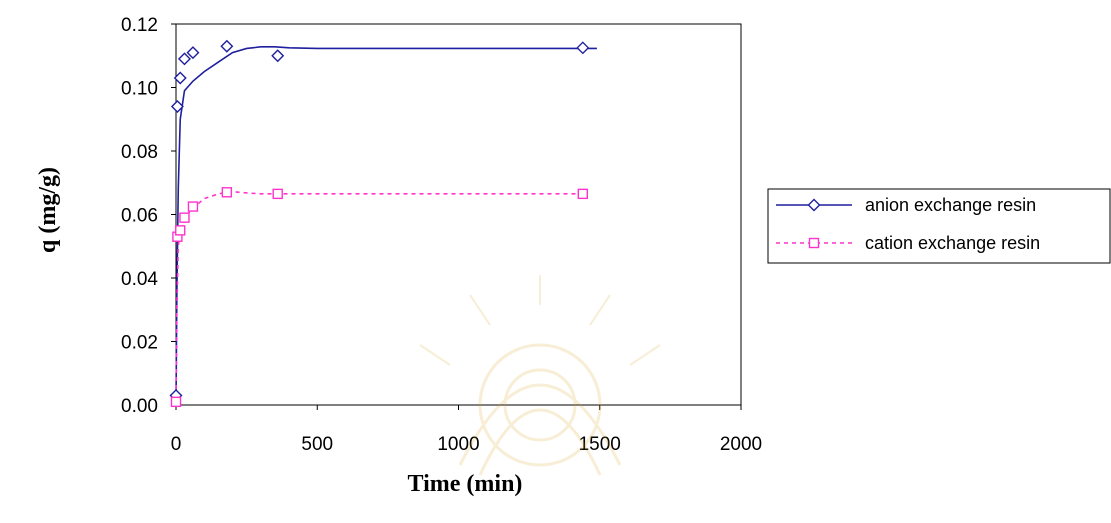  I want to click on y-tick-label: 0.00, so click(139, 406).